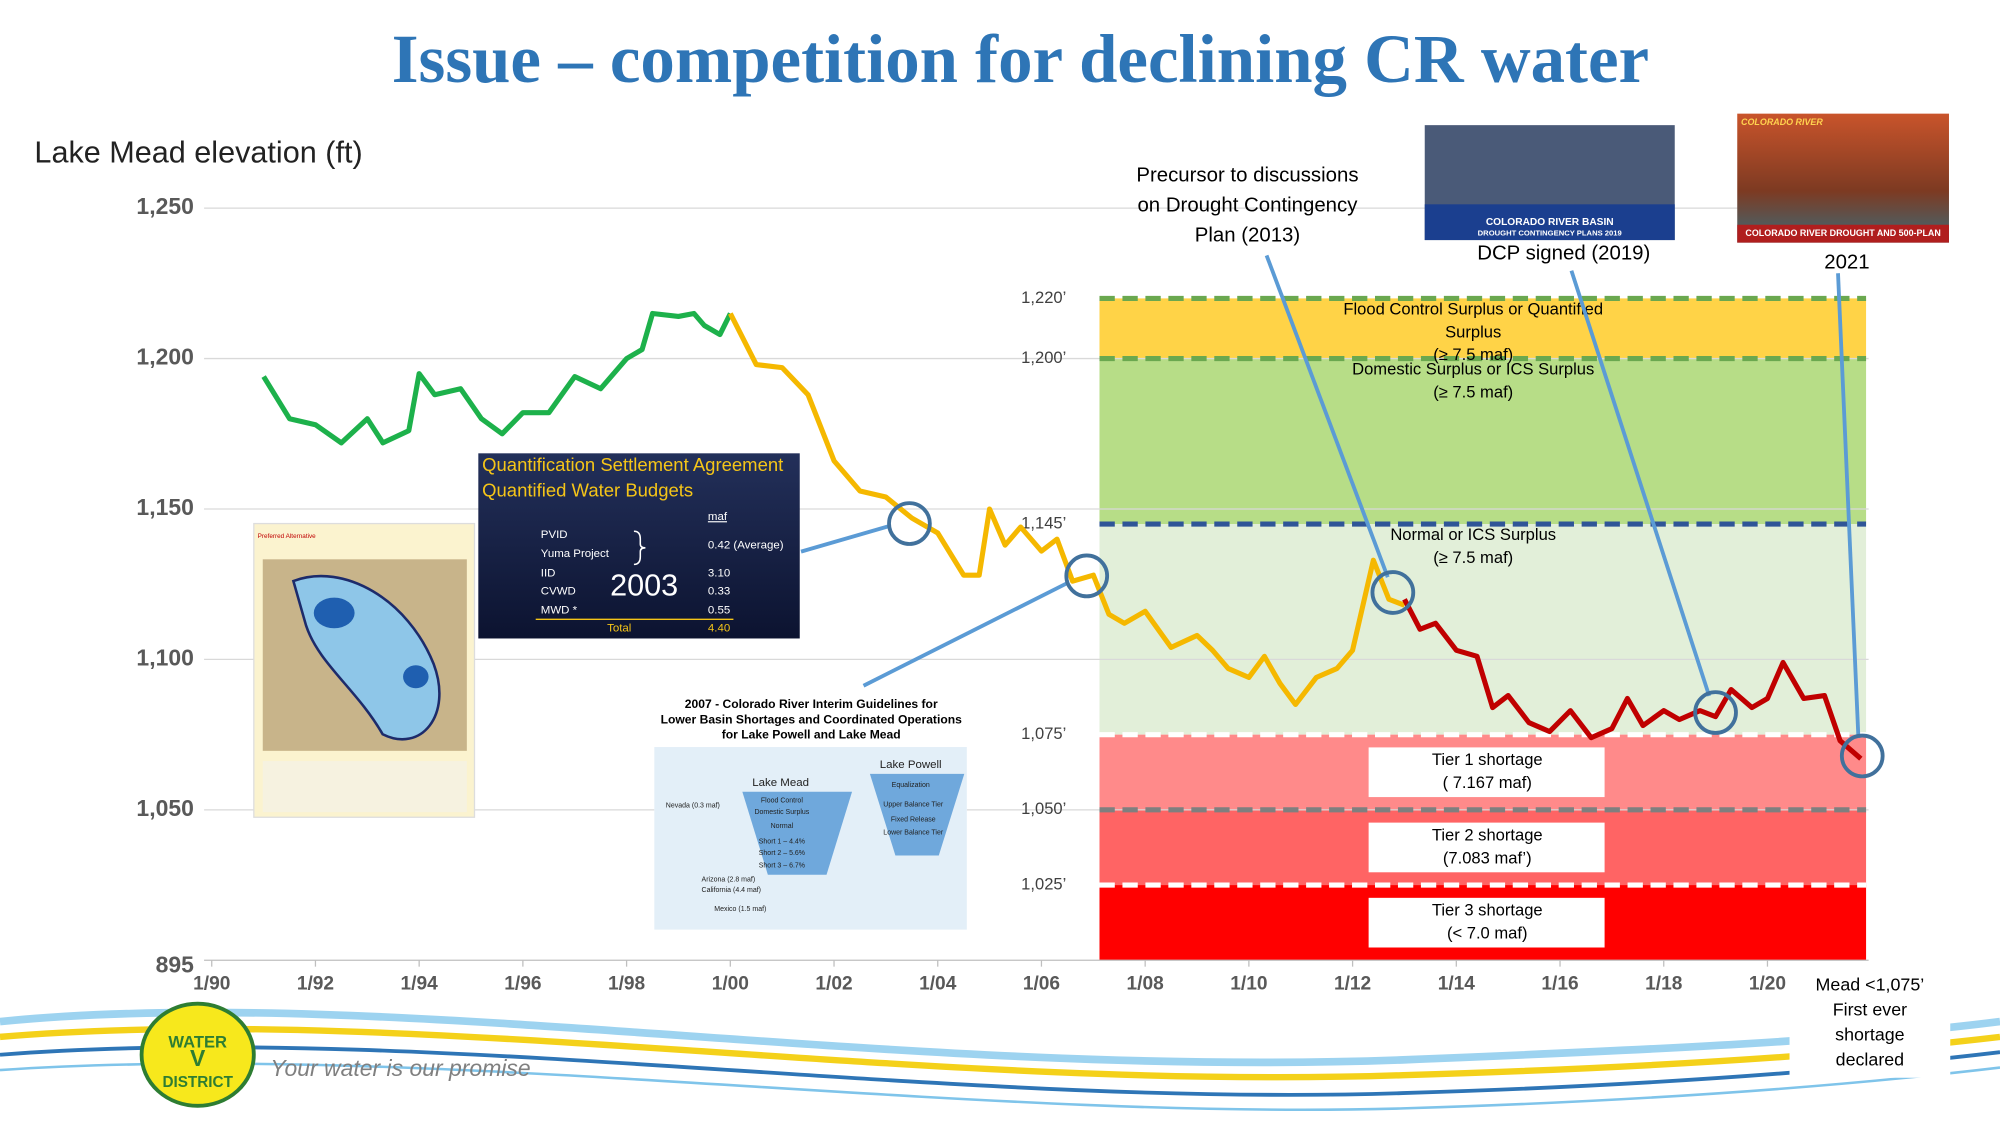 Image resolution: width=2000 pixels, height=1125 pixels. What do you see at coordinates (400, 1068) in the screenshot?
I see `tagline: Your water is our promise` at bounding box center [400, 1068].